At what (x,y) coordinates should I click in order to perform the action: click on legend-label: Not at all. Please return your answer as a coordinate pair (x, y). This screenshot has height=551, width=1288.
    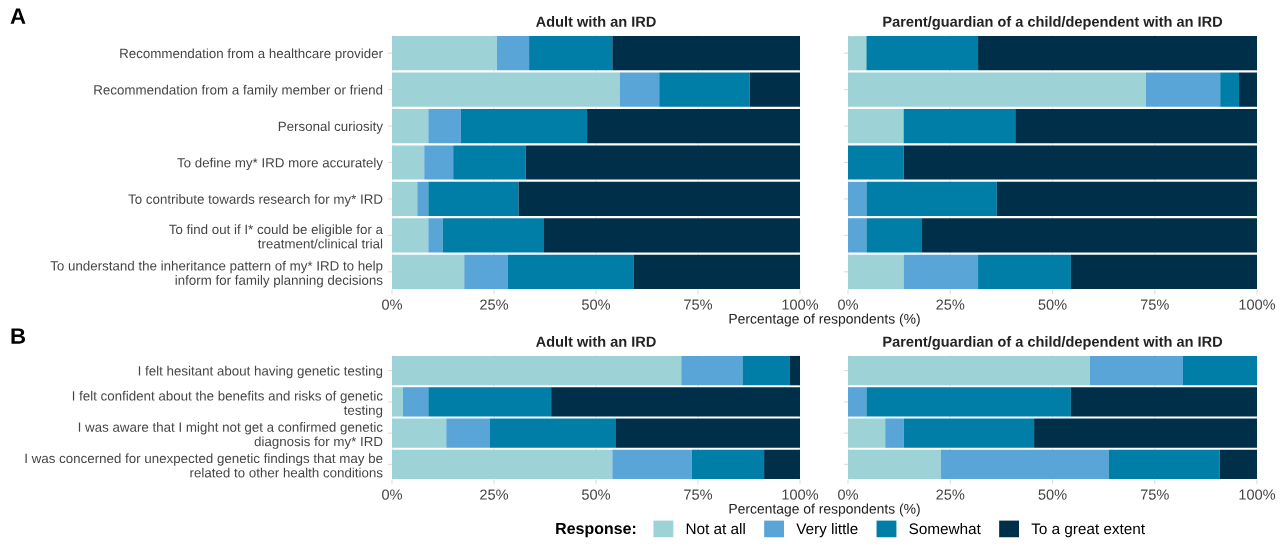
    Looking at the image, I should click on (715, 528).